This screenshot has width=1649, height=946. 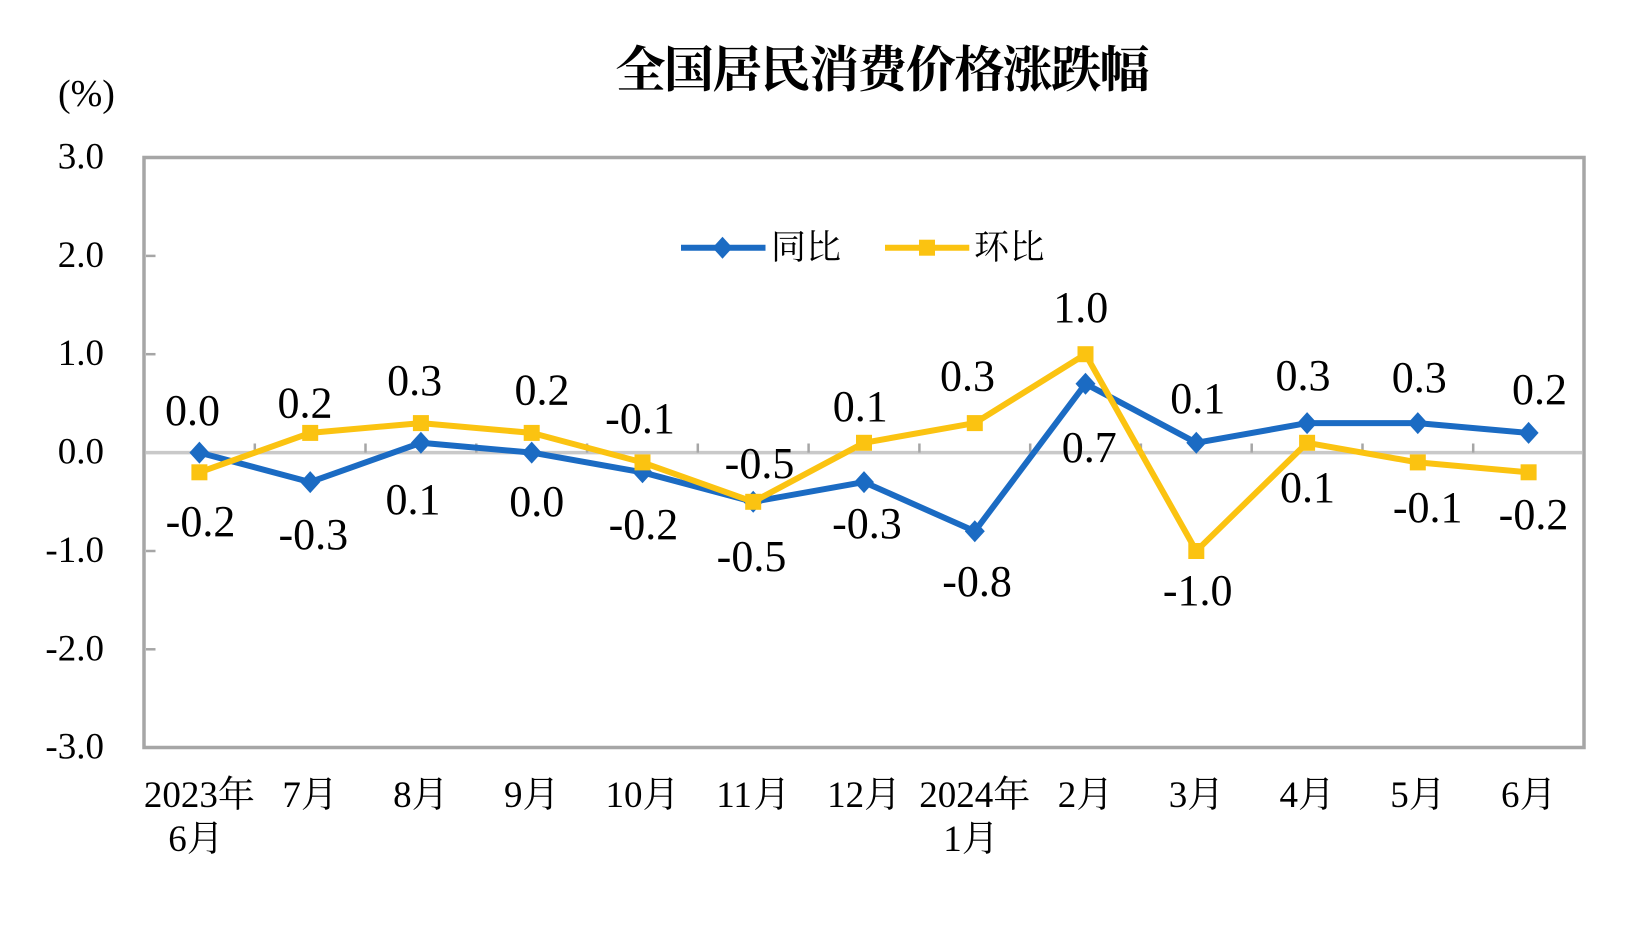 I want to click on svg-text: 4, so click(x=1289, y=795).